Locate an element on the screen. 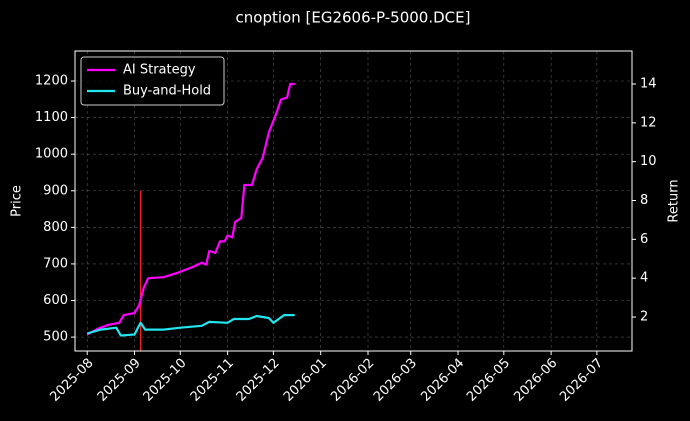 The height and width of the screenshot is (421, 690). y2-tick-label: 2 is located at coordinates (644, 317).